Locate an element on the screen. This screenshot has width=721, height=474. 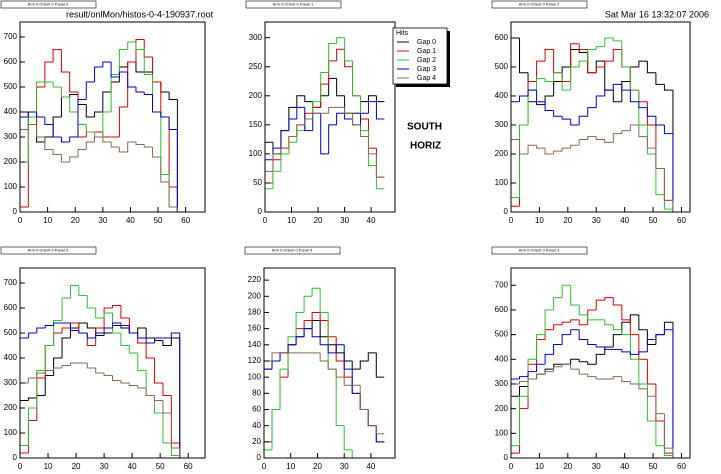
legend is located at coordinates (420, 56).